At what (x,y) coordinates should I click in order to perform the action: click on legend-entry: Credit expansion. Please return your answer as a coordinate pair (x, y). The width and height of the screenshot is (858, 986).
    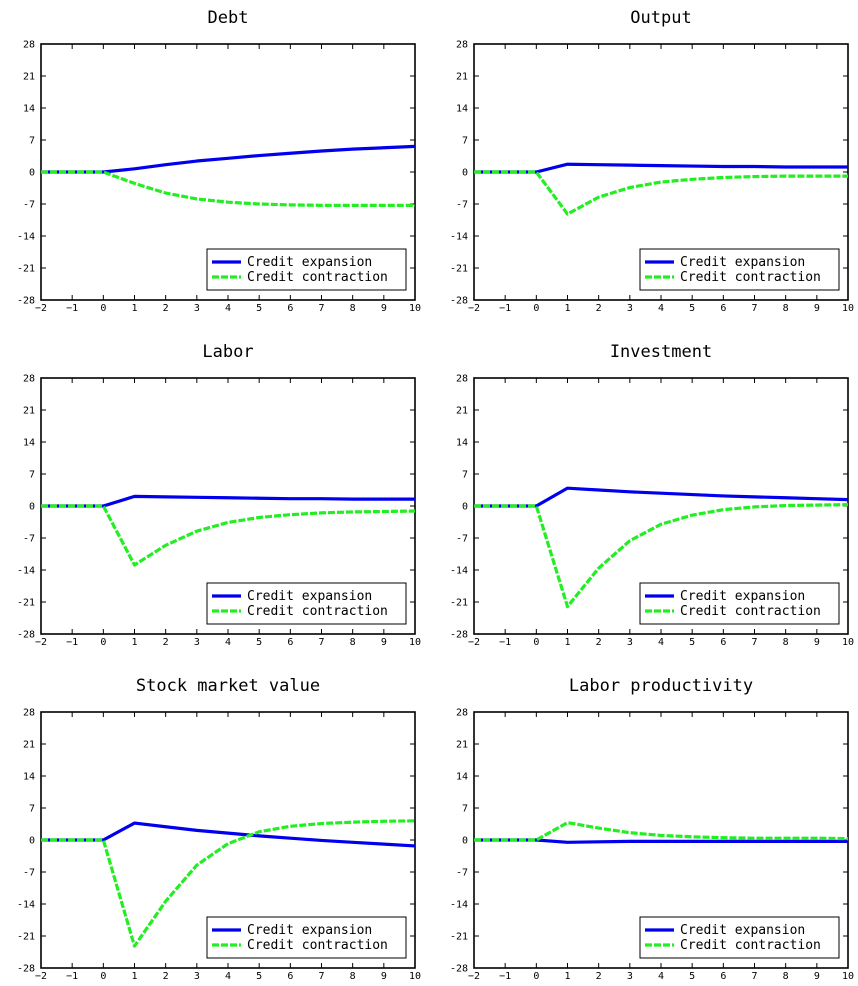
    Looking at the image, I should click on (309, 930).